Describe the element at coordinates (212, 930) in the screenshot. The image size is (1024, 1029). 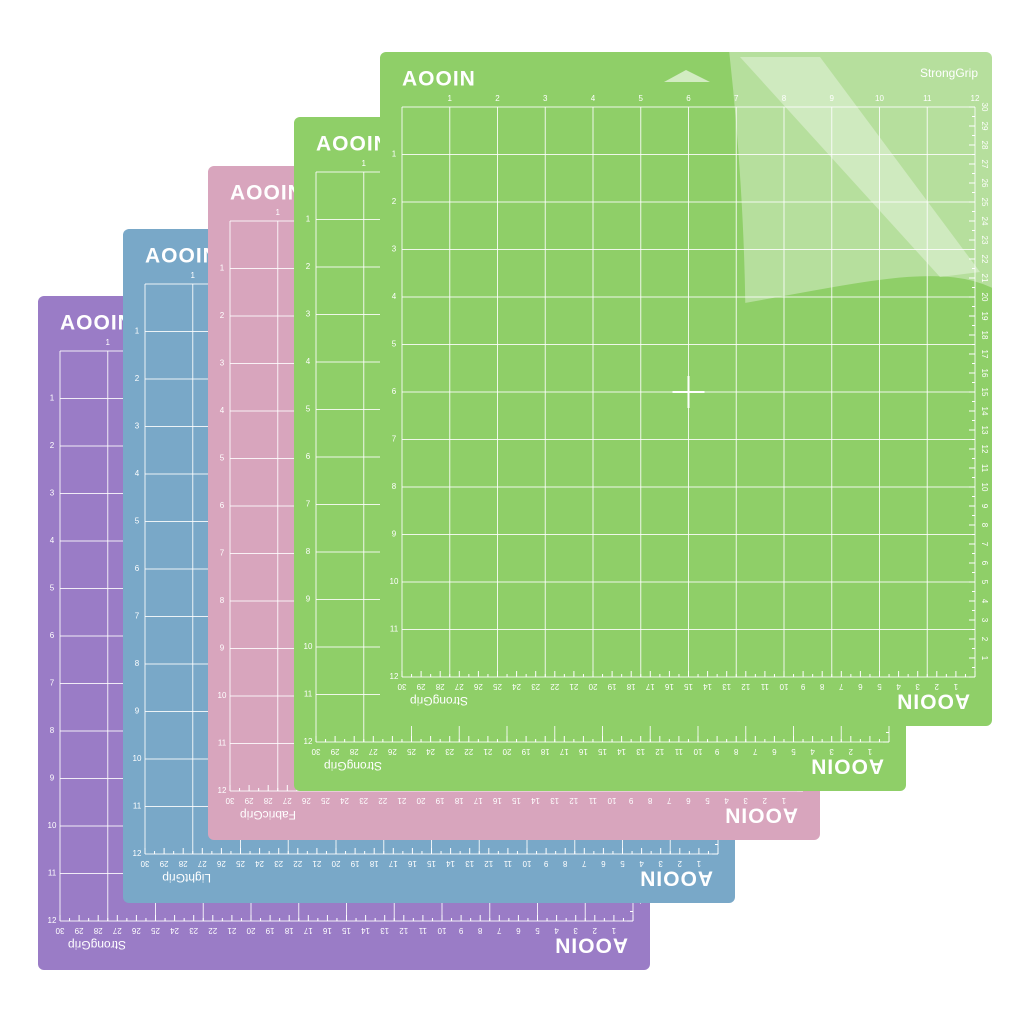
I see `cm-label: 22` at that location.